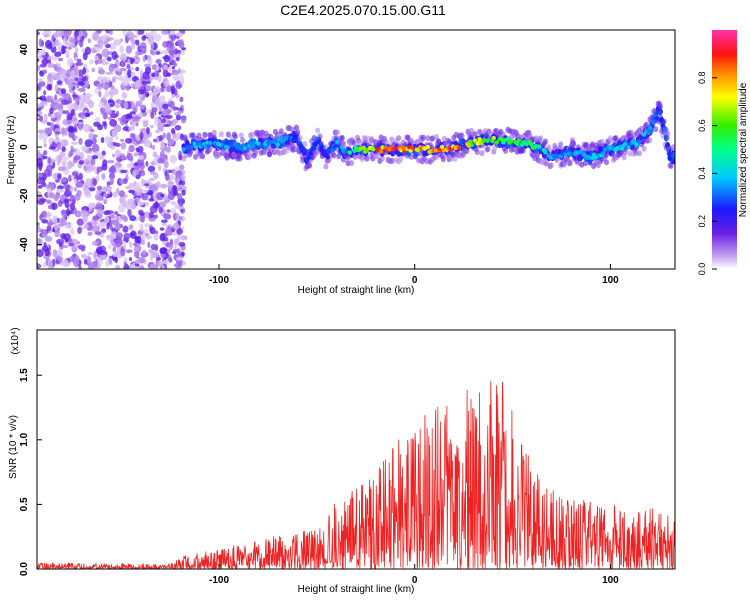  I want to click on spectrogram-y-tick-label: -20, so click(24, 195).